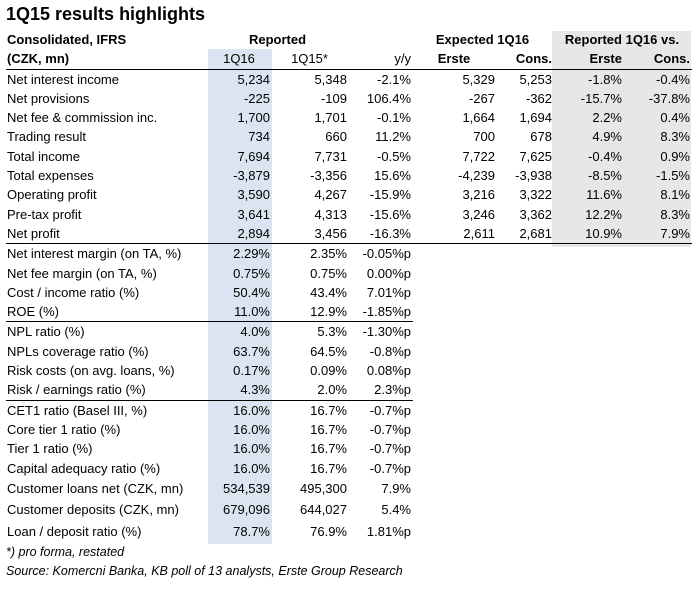 The width and height of the screenshot is (699, 610). What do you see at coordinates (246, 510) in the screenshot?
I see `value-1q16: 679,096` at bounding box center [246, 510].